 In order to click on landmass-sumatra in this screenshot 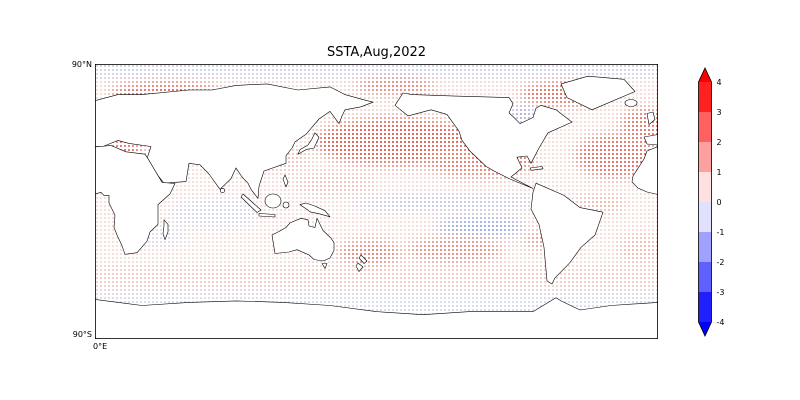, I will do `click(251, 203)`.